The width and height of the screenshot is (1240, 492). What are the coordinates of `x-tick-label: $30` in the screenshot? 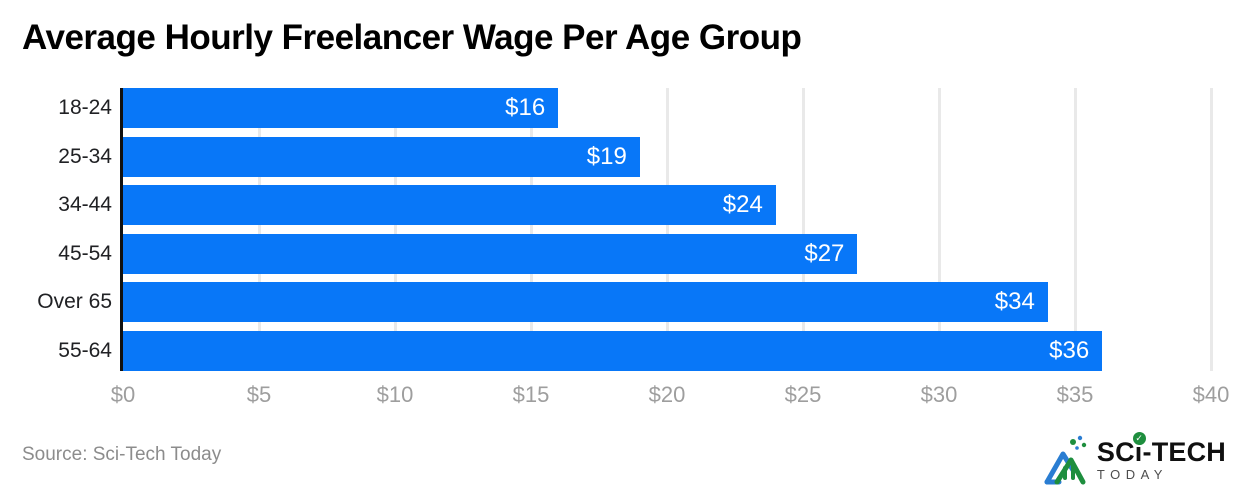 It's located at (939, 394).